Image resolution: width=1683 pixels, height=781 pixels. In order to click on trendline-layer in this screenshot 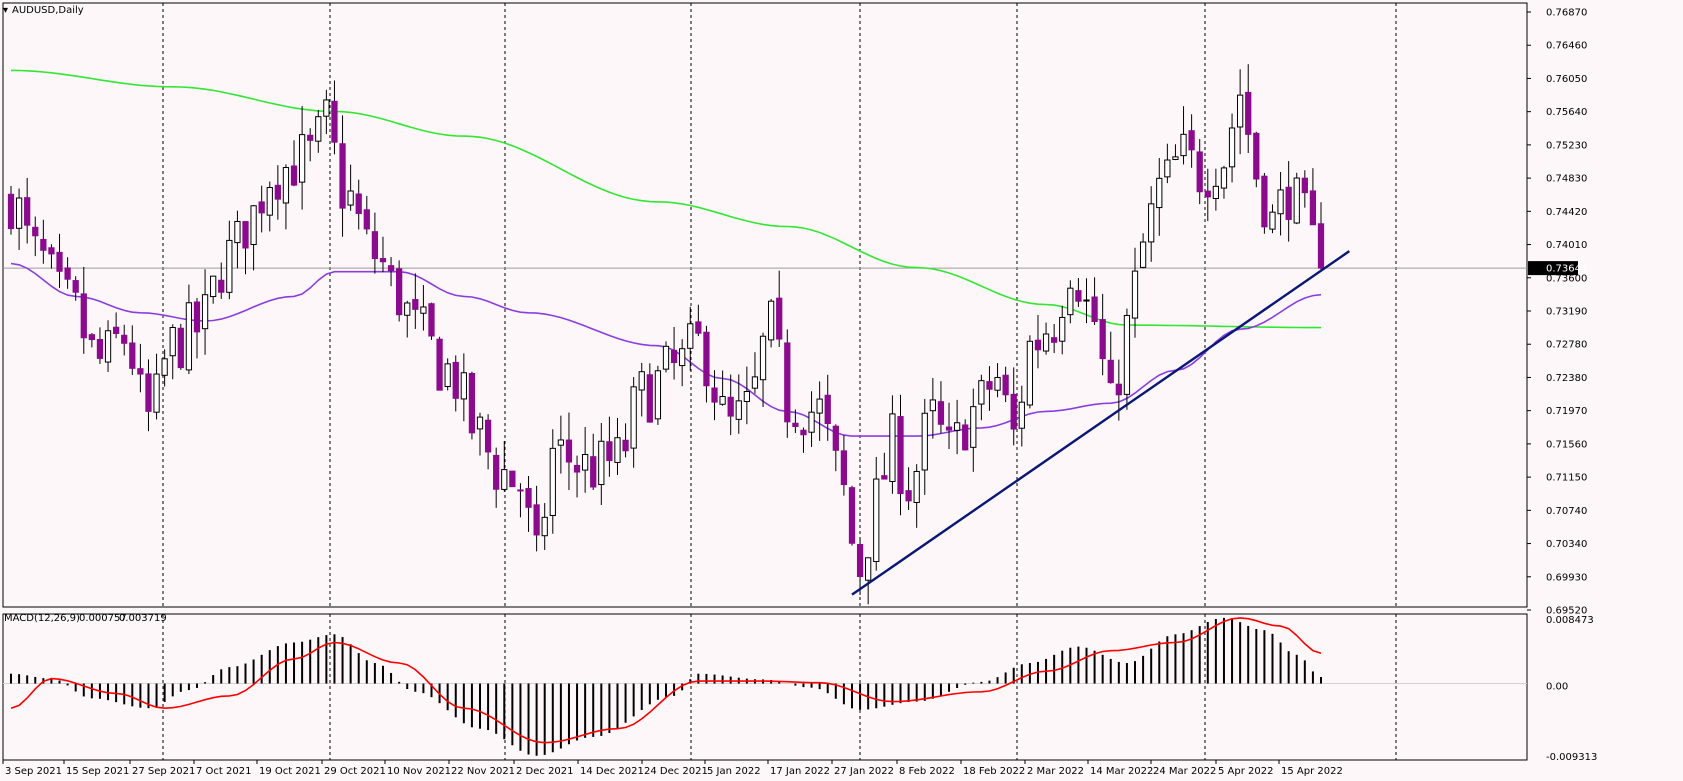, I will do `click(1100, 423)`.